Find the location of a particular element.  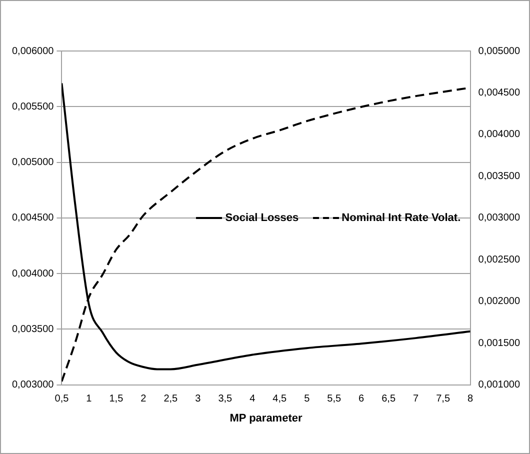

y-tick-label: 0,005500 is located at coordinates (33, 106).